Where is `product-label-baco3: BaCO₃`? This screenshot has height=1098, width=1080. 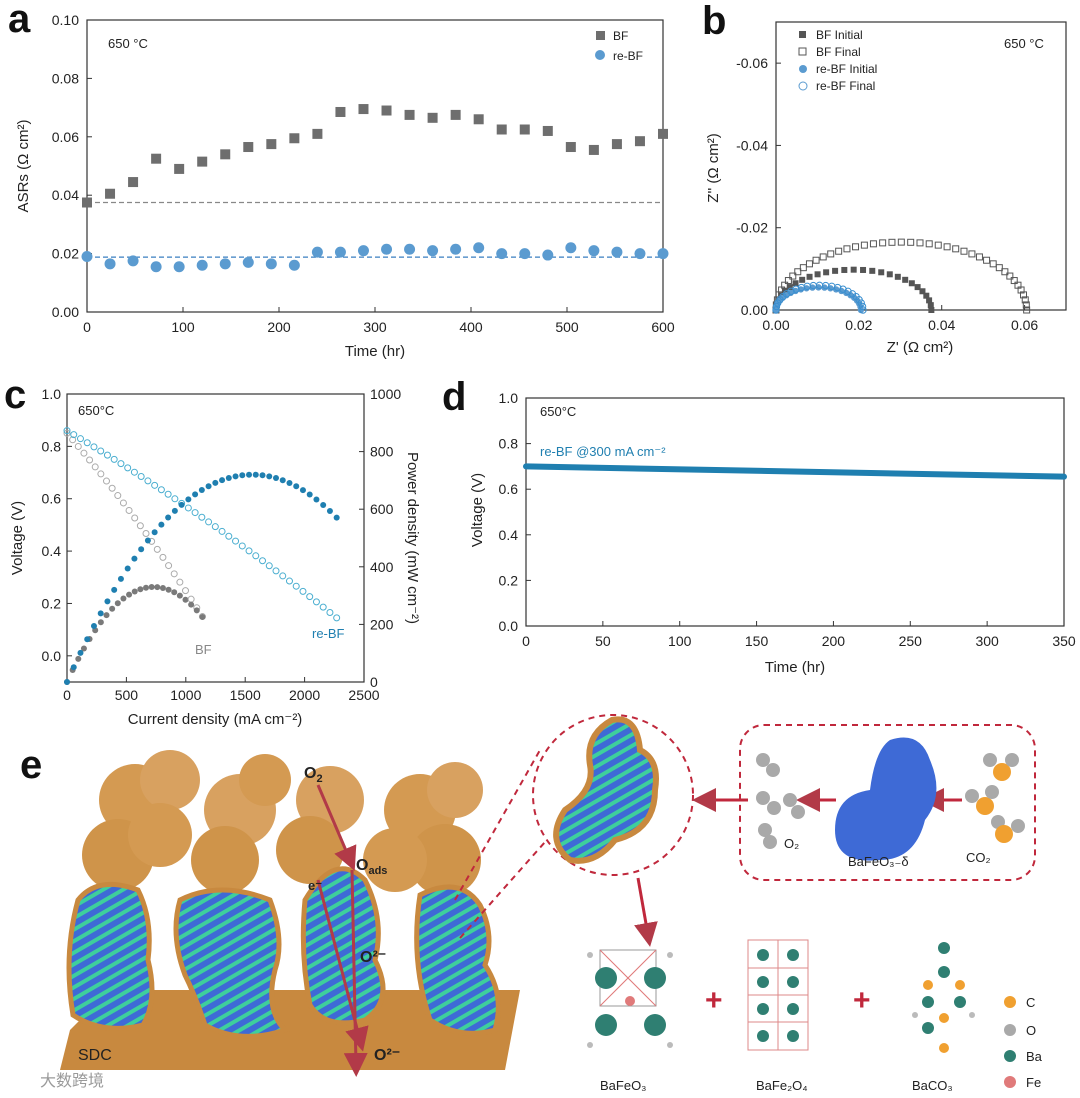 product-label-baco3: BaCO₃ is located at coordinates (932, 1085).